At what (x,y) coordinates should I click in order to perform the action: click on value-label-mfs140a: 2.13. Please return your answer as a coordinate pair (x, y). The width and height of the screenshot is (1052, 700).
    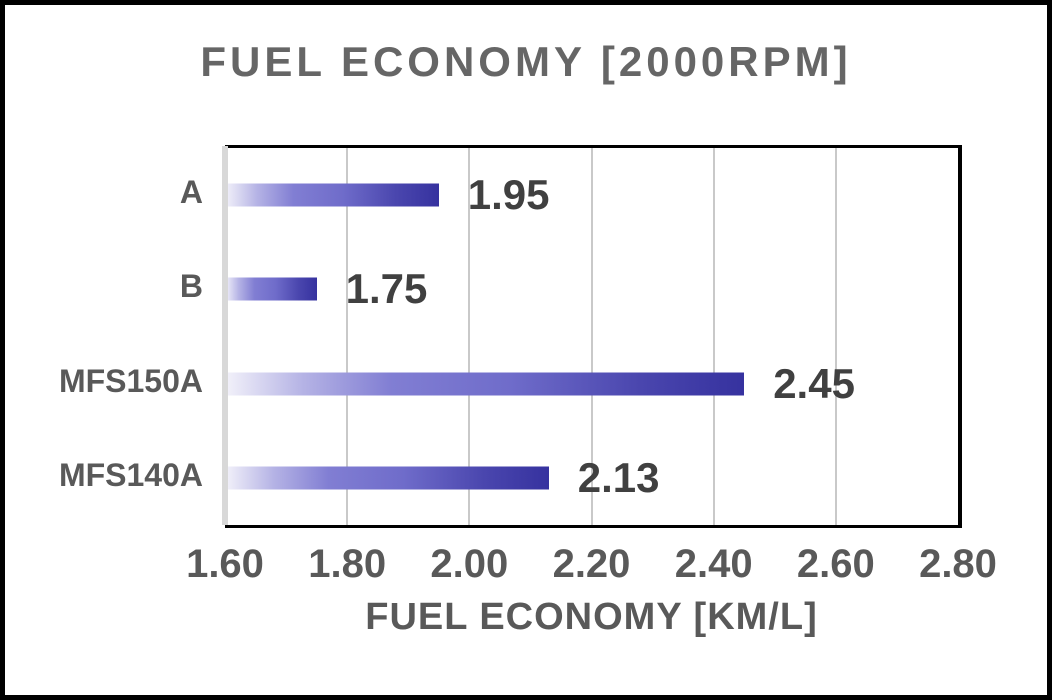
    Looking at the image, I should click on (618, 477).